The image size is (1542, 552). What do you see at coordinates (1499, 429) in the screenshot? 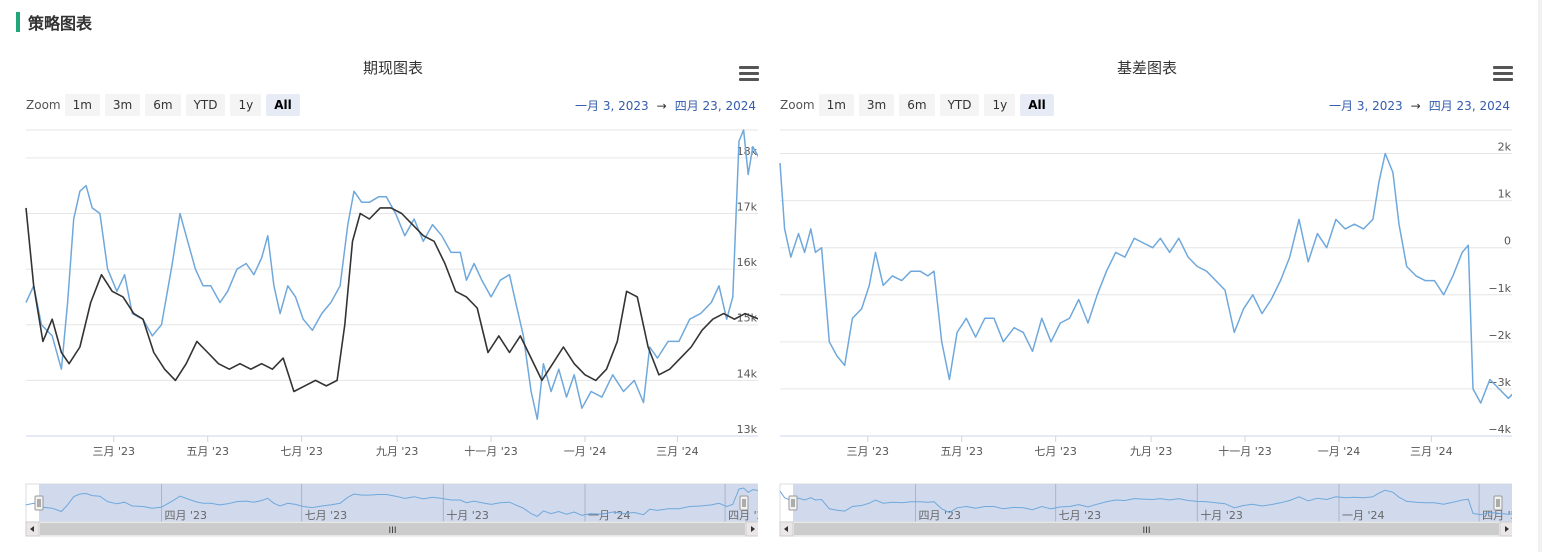
I see `y-tick-label: −4k` at bounding box center [1499, 429].